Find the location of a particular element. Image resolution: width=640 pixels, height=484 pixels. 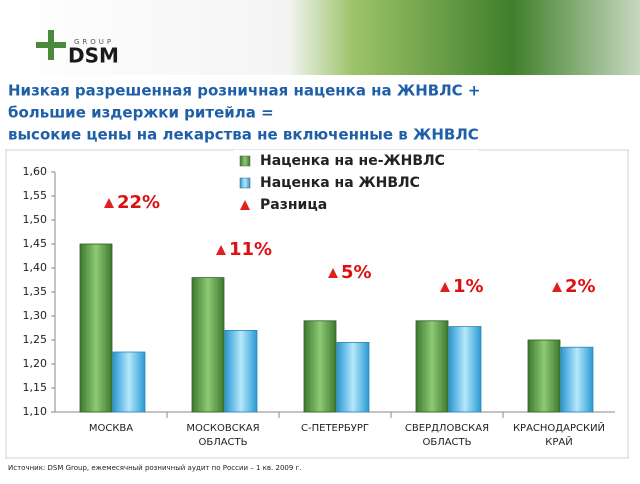

difference-label: 11% is located at coordinates (250, 249).